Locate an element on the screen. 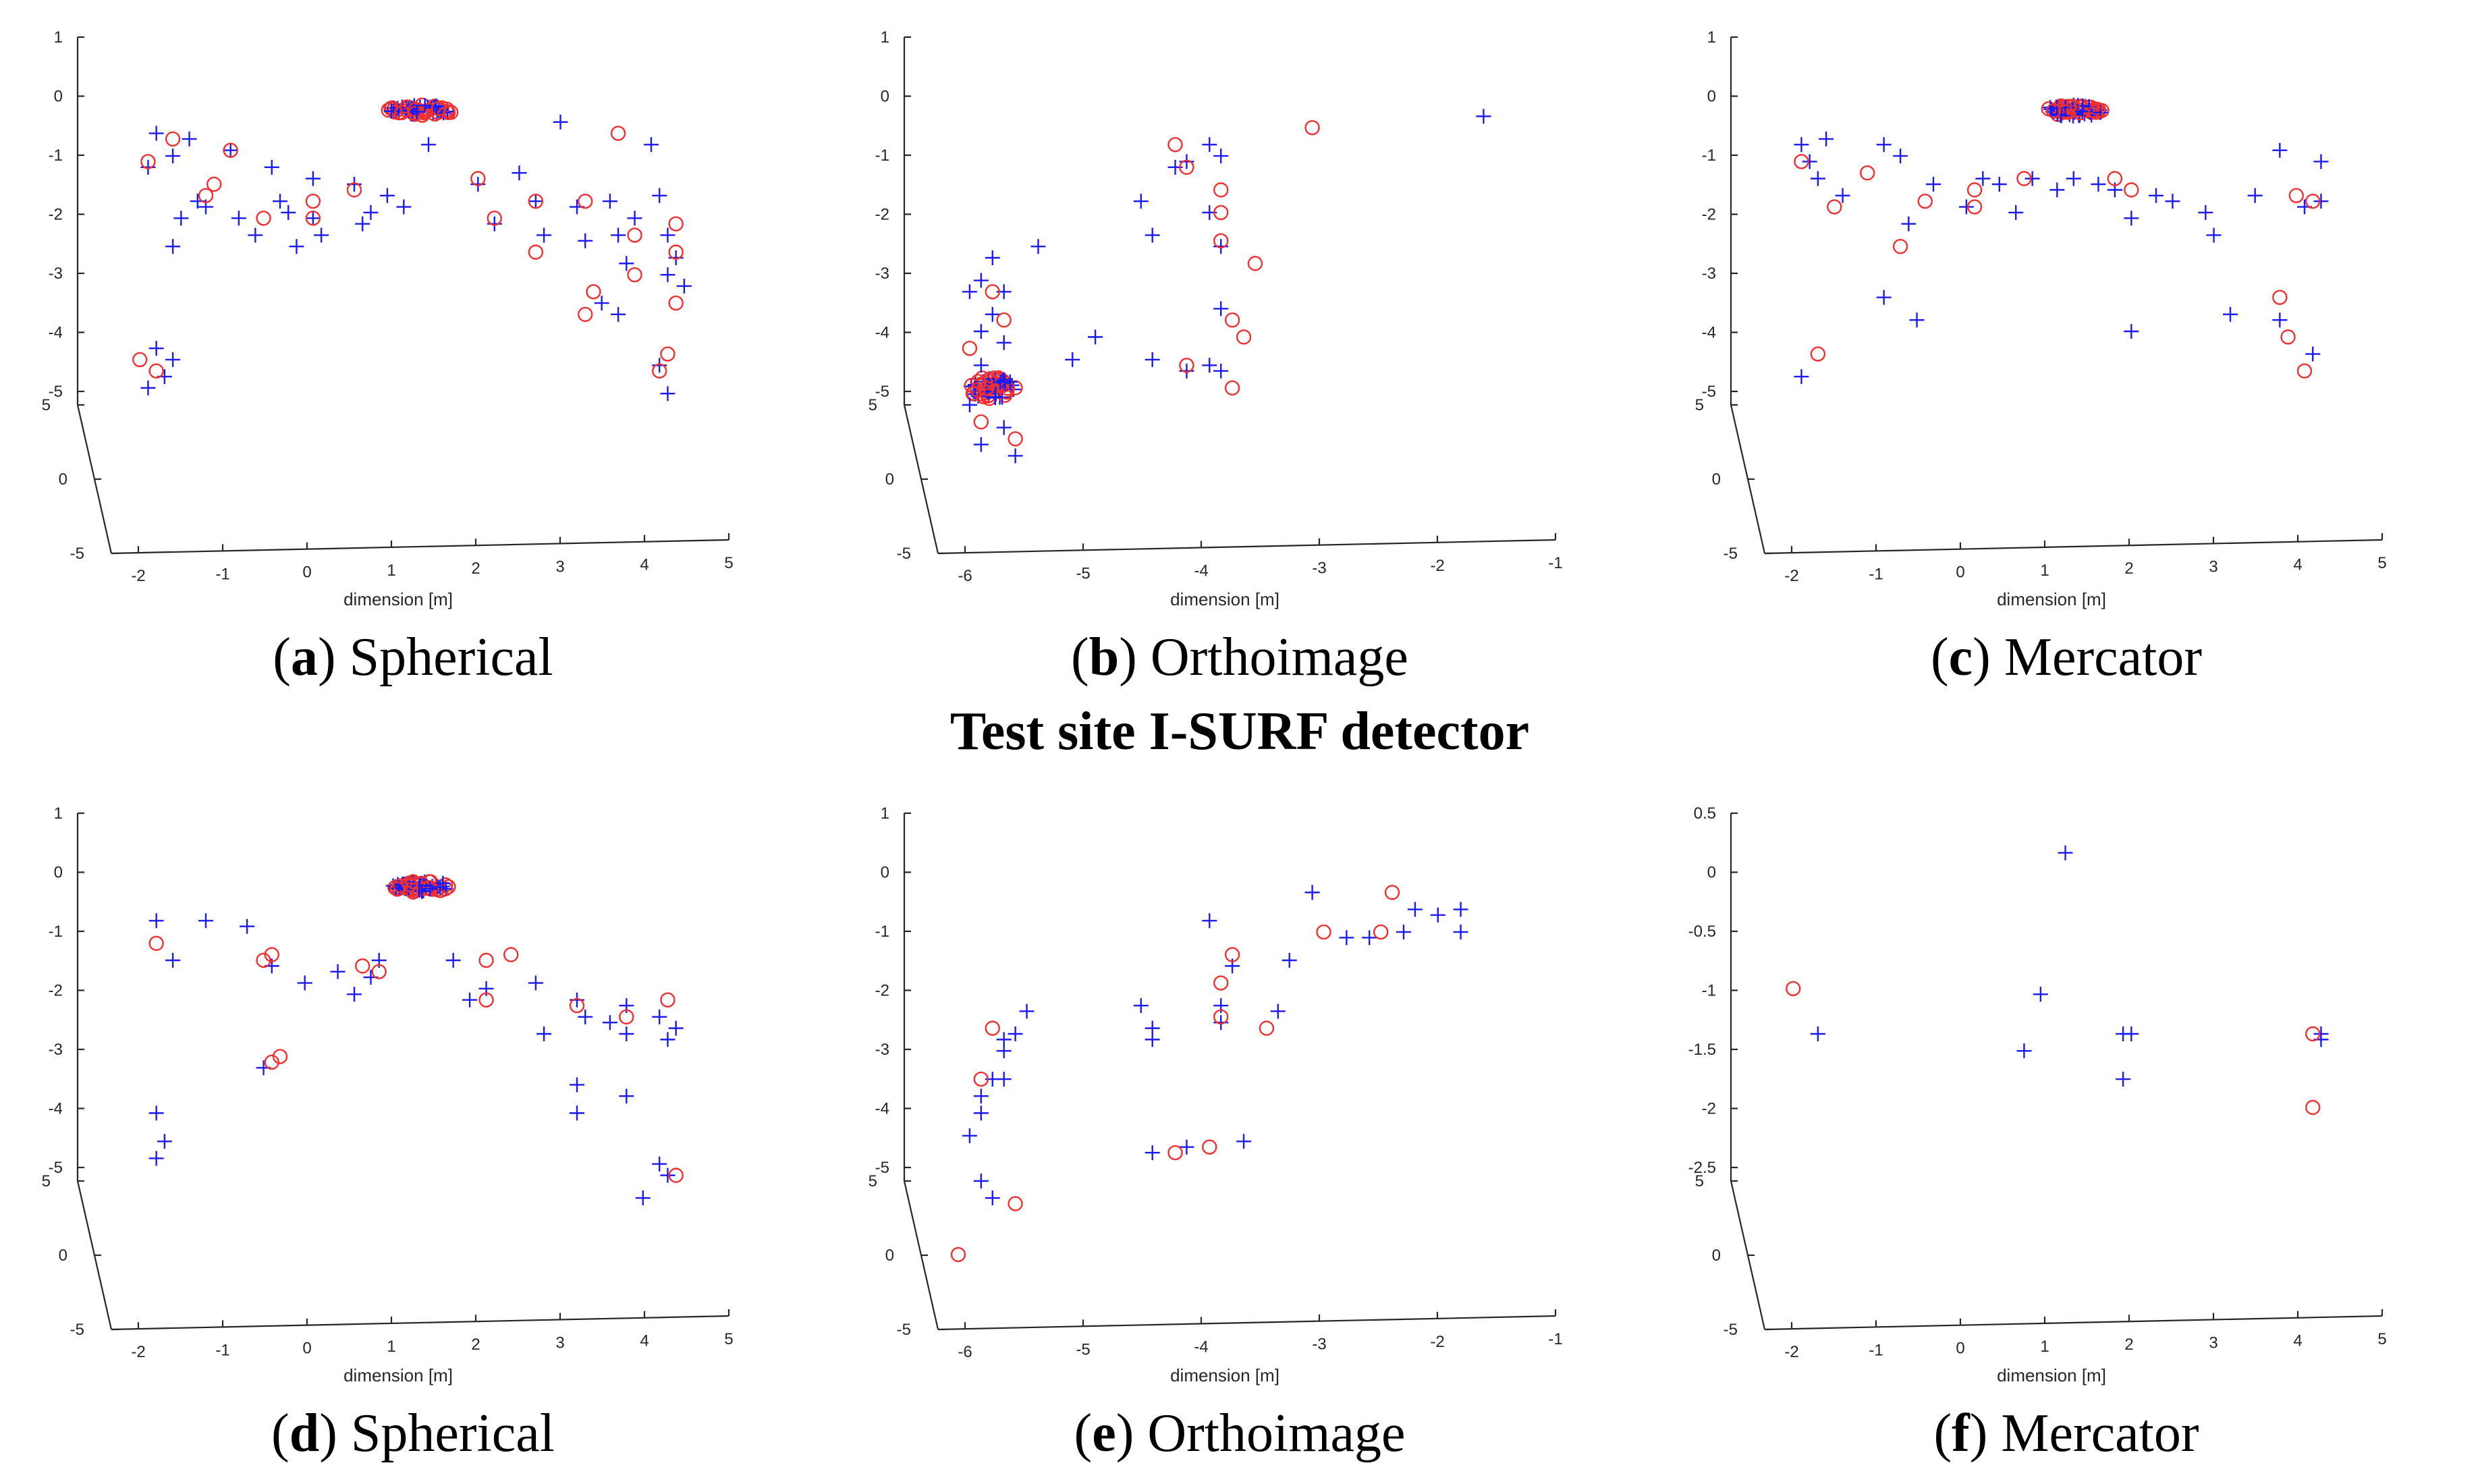  caption-letter: f is located at coordinates (1961, 1433).